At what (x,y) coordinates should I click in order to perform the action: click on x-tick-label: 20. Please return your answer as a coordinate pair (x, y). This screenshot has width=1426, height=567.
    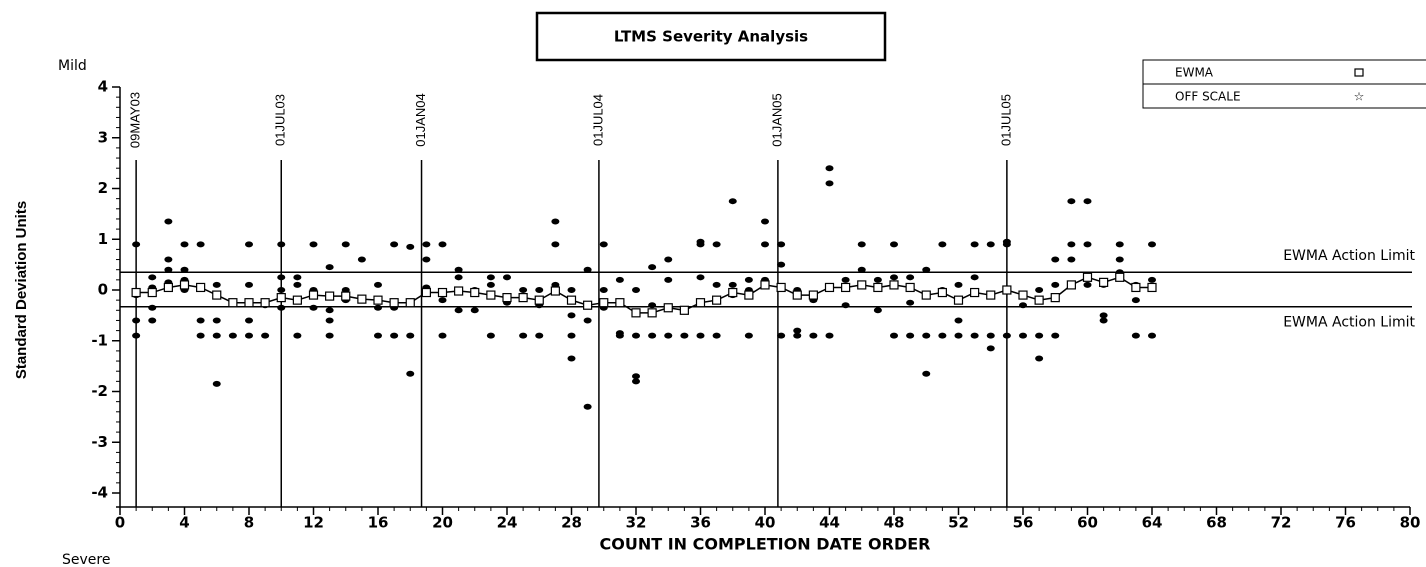
    Looking at the image, I should click on (442, 523).